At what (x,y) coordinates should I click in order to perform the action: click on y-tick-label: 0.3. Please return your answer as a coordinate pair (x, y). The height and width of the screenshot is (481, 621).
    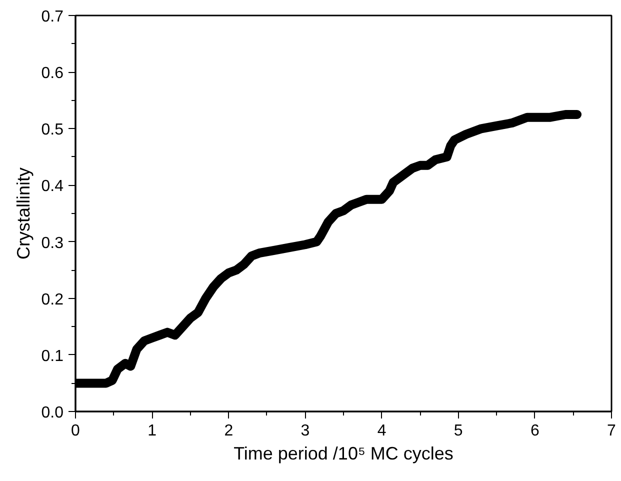
    Looking at the image, I should click on (52, 243).